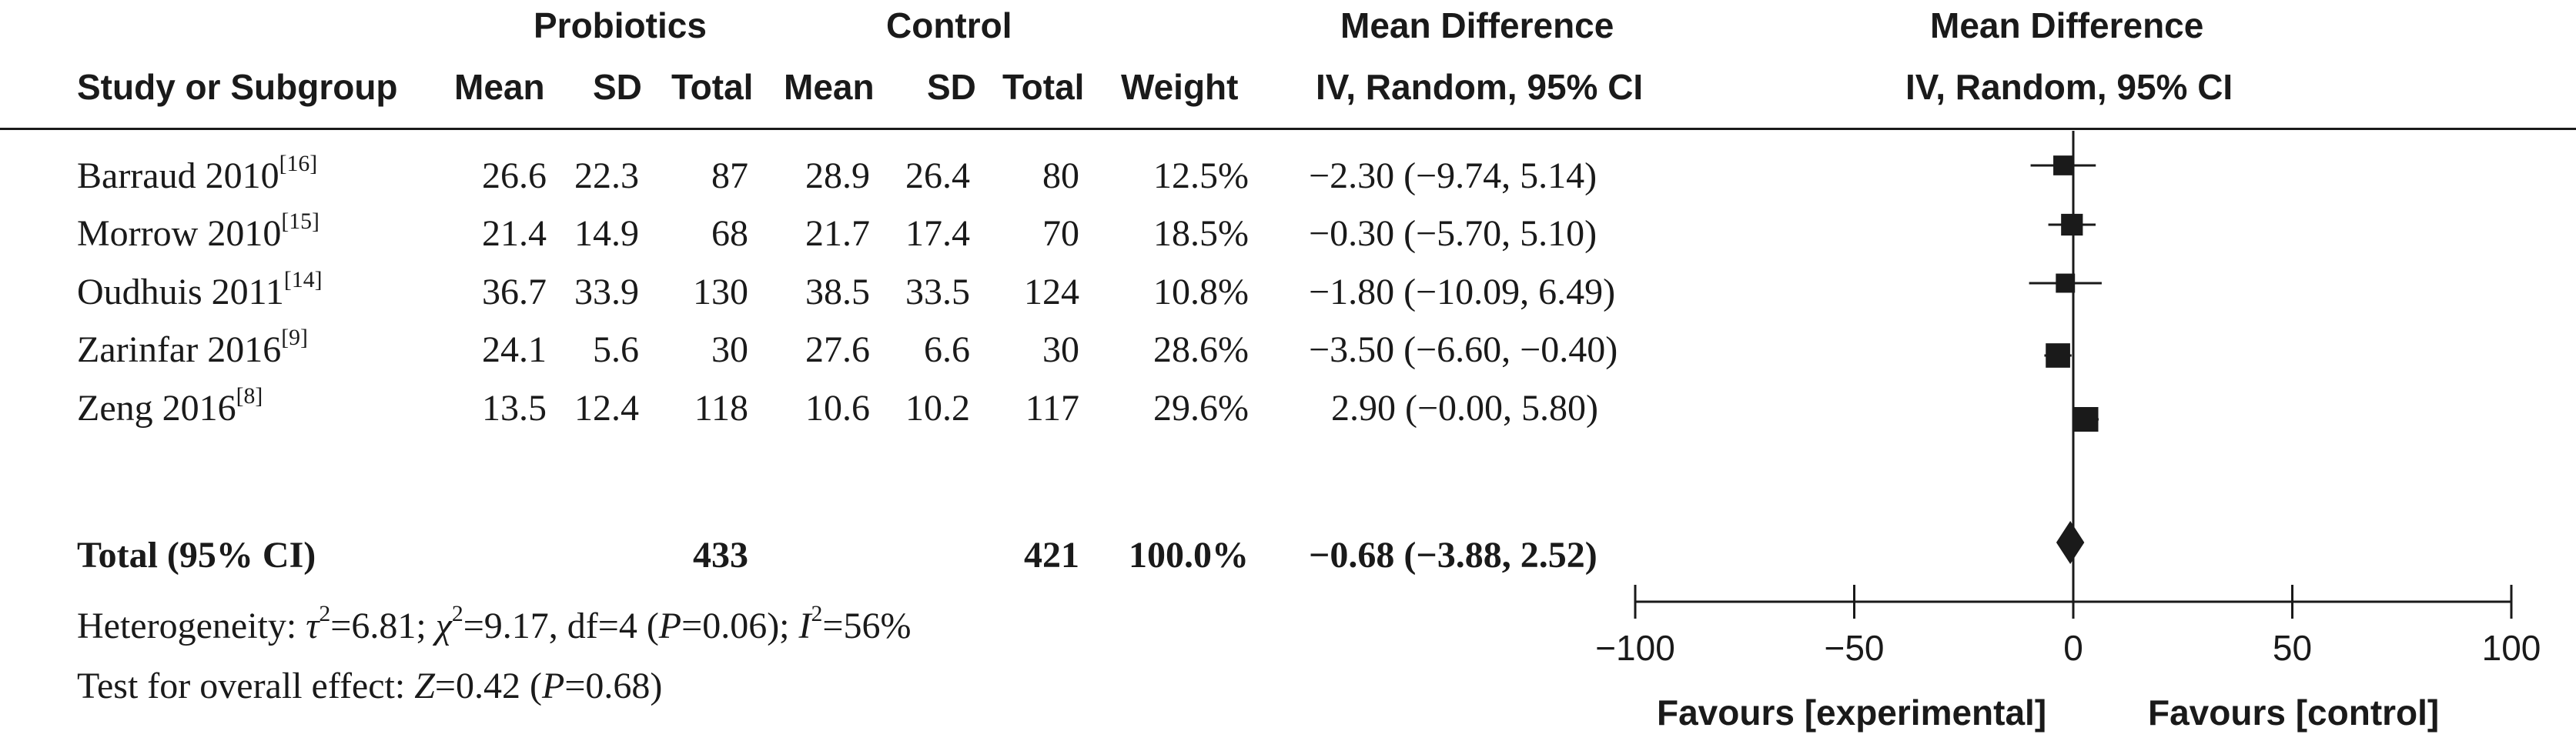  Describe the element at coordinates (157, 408) in the screenshot. I see `study-name-text: Zeng 2016` at that location.